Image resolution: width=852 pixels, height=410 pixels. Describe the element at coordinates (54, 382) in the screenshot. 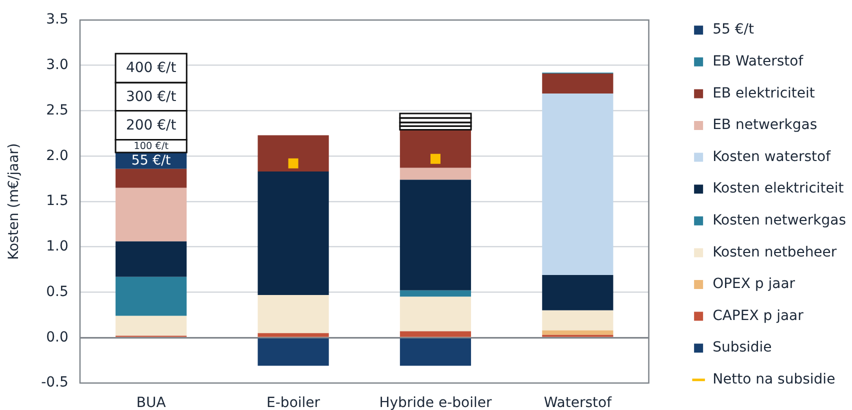

I see `y-tick-label: -0.5` at that location.